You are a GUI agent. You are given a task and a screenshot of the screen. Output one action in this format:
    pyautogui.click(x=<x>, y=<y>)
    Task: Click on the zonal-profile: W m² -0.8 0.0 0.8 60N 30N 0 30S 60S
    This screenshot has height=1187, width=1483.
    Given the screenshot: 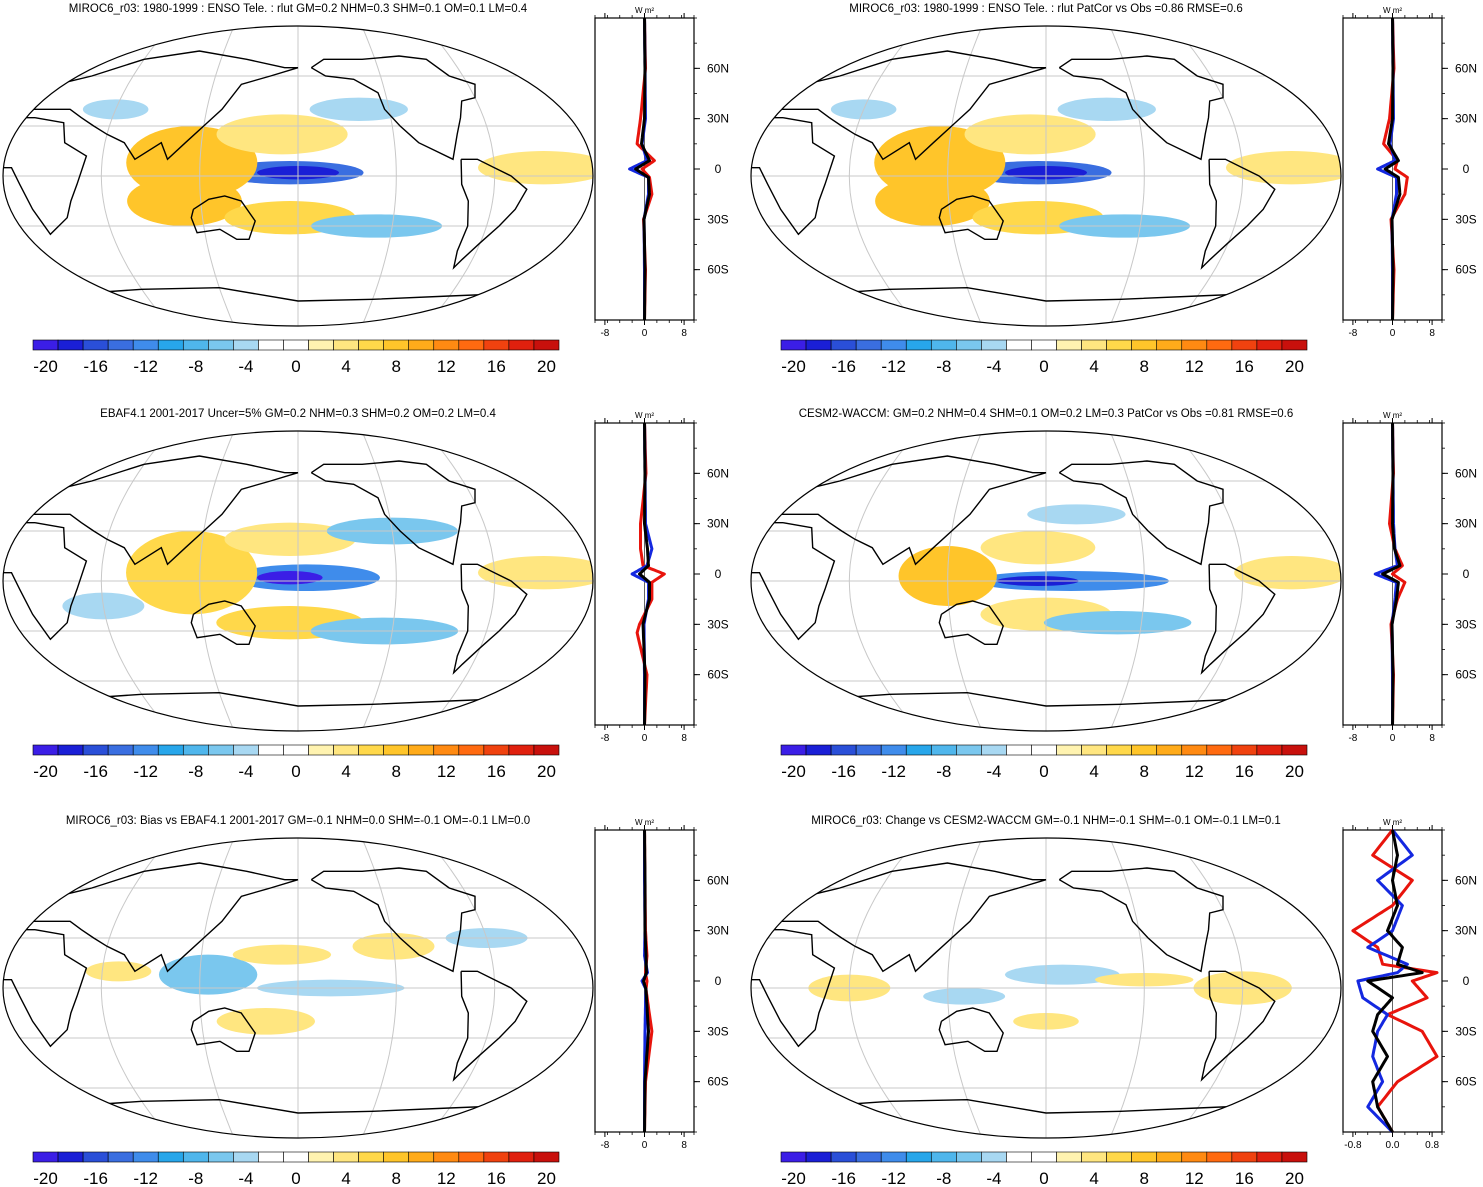 What is the action you would take?
    pyautogui.click(x=1409, y=984)
    